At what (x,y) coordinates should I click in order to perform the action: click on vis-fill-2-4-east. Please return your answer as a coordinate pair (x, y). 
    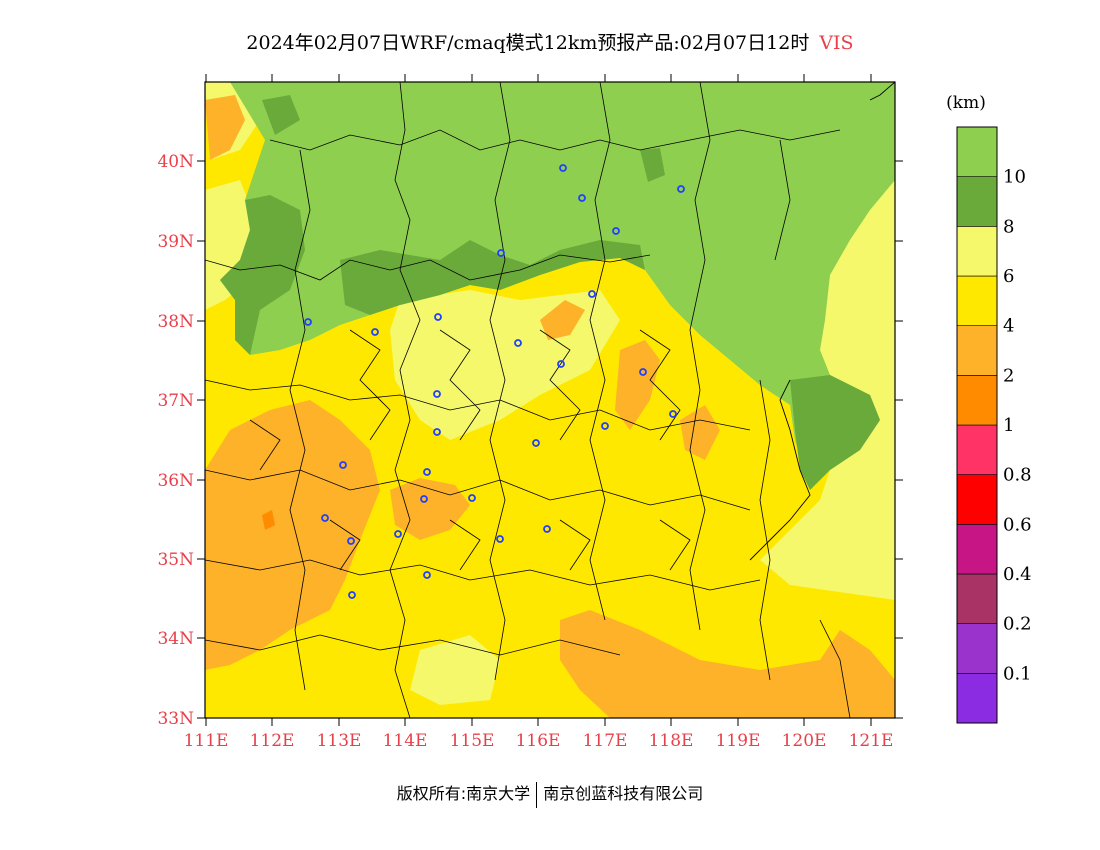
    Looking at the image, I should click on (700, 432).